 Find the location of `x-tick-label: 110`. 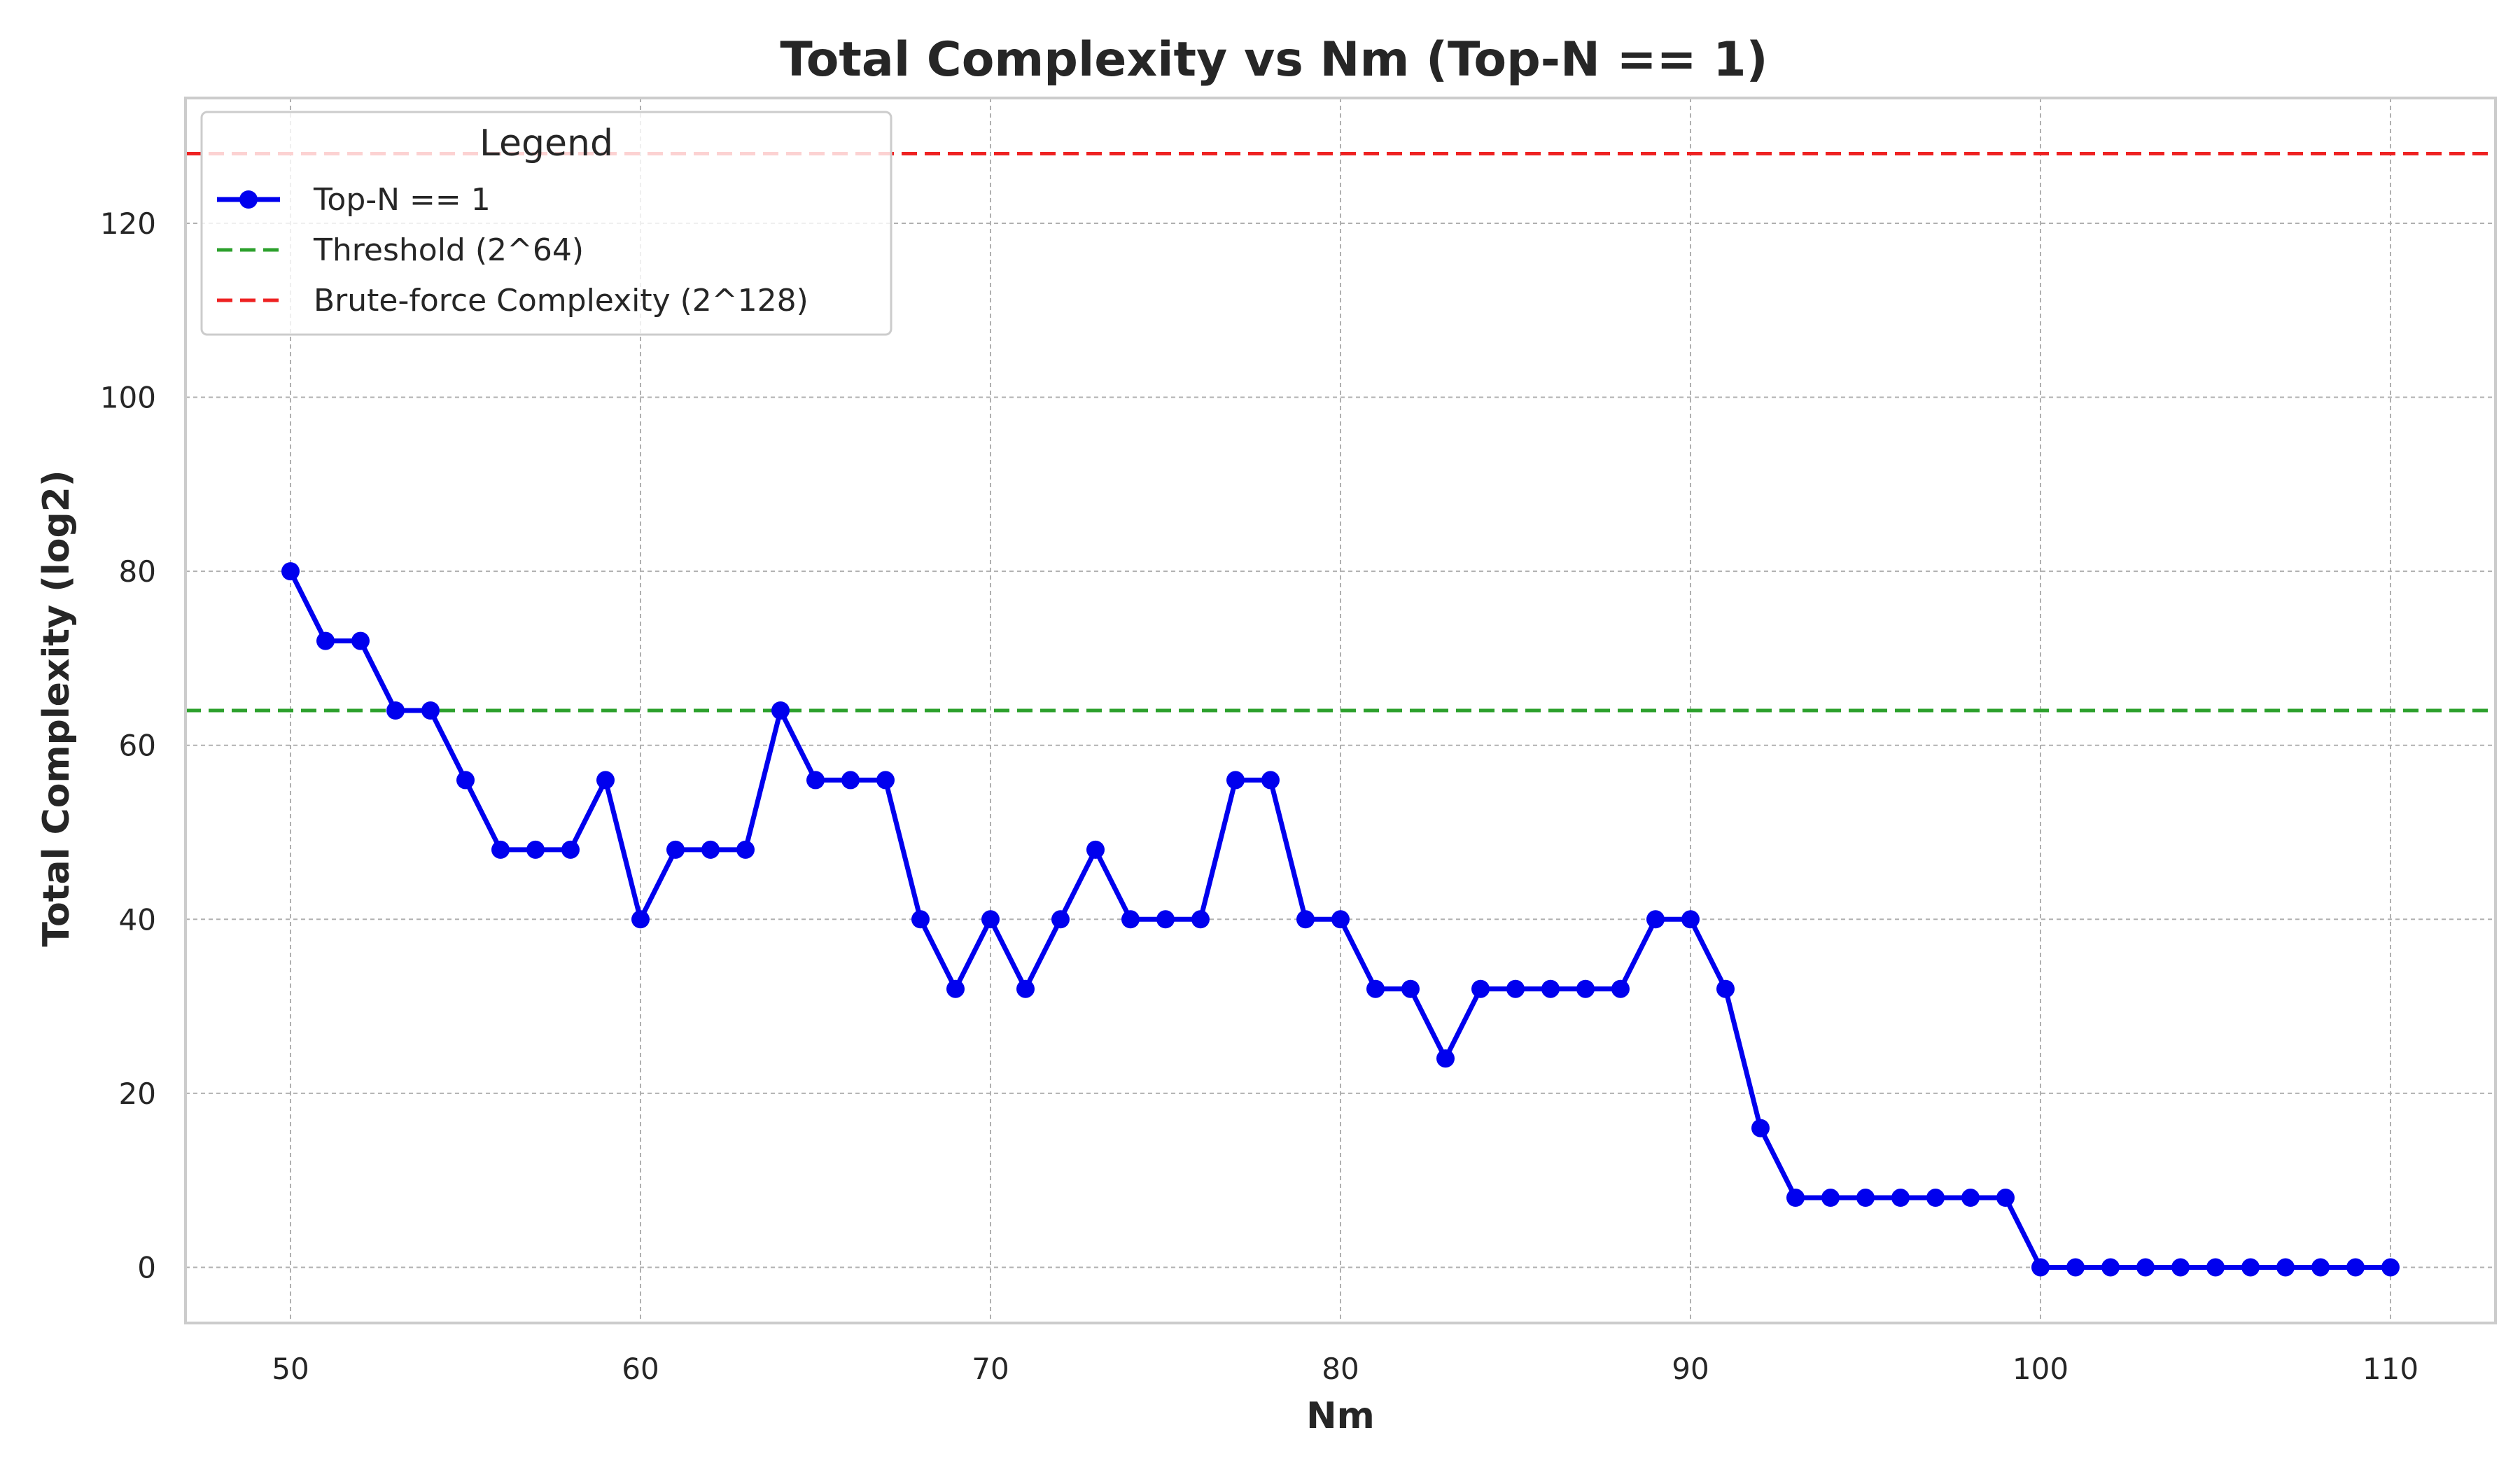

x-tick-label: 110 is located at coordinates (2390, 1369).